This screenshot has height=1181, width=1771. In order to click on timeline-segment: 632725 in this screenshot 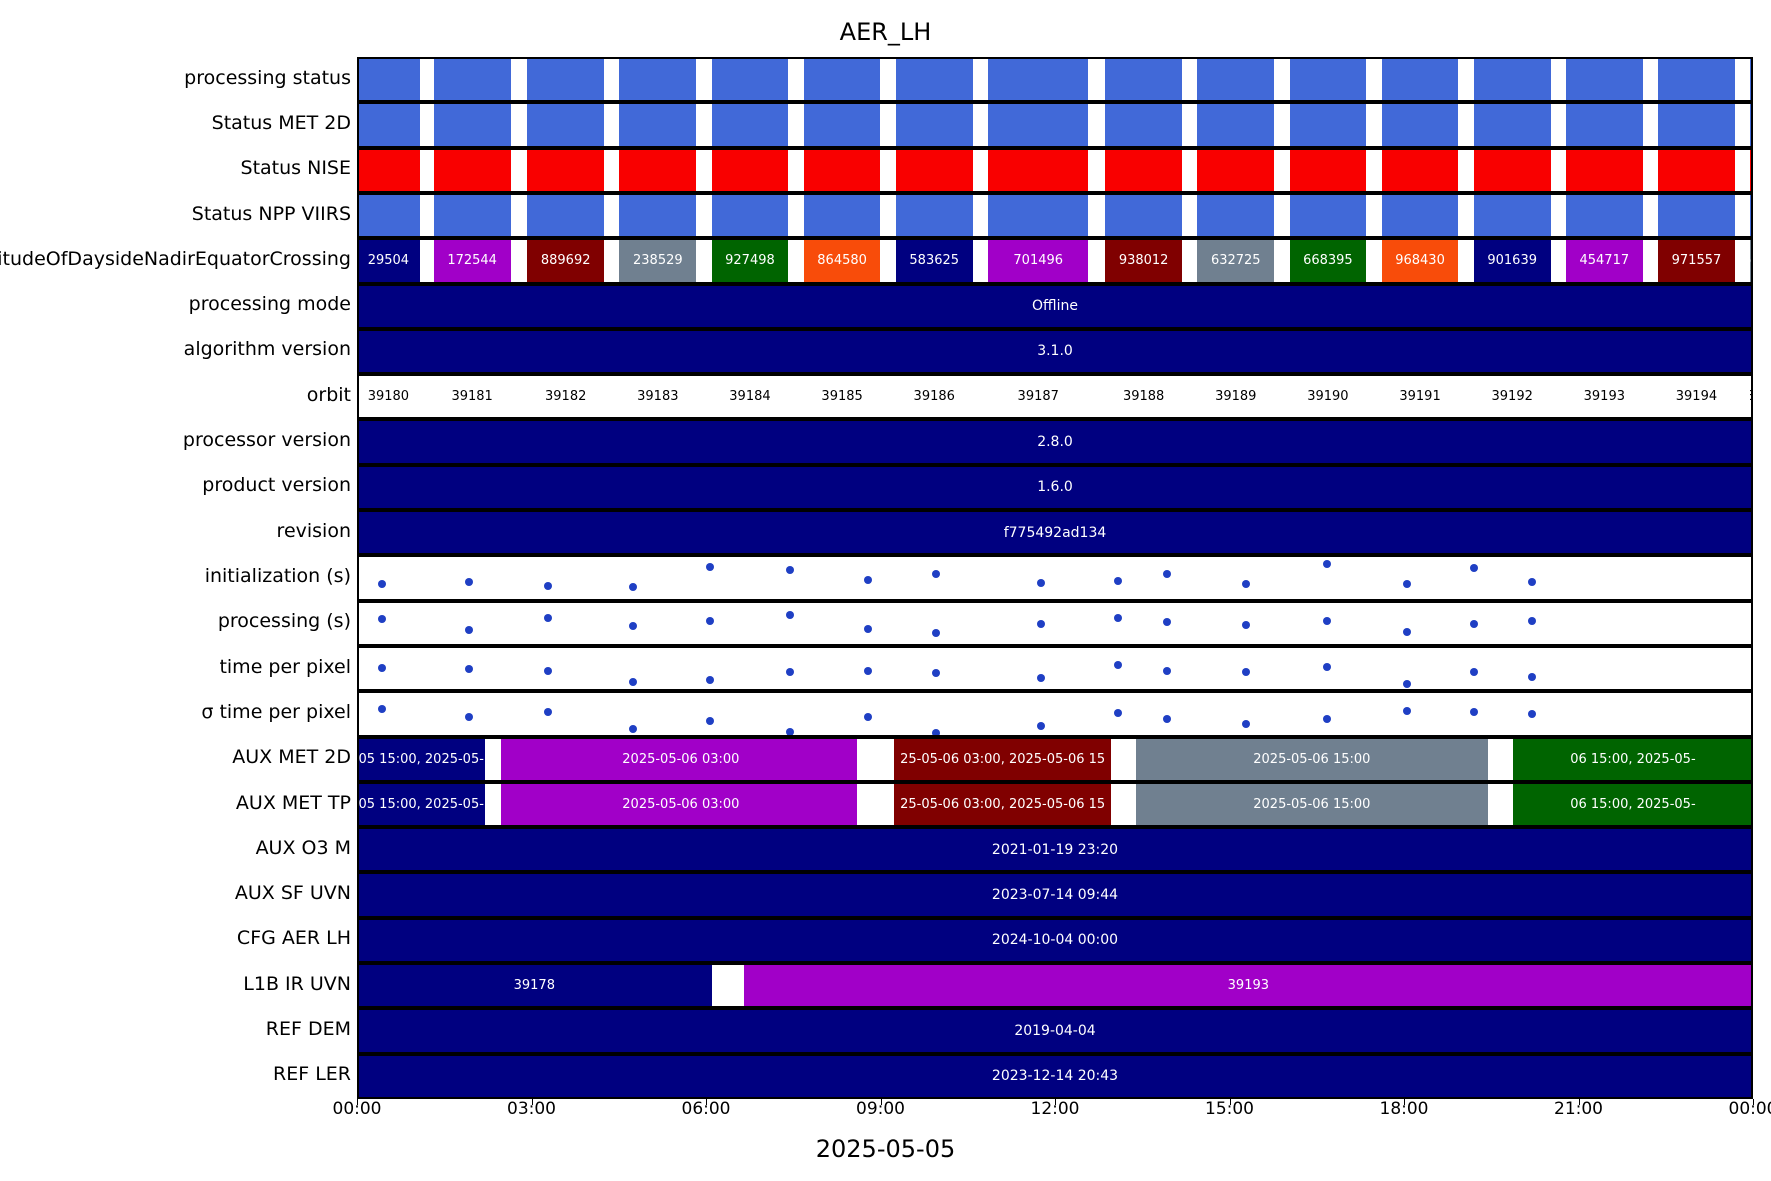, I will do `click(1236, 261)`.